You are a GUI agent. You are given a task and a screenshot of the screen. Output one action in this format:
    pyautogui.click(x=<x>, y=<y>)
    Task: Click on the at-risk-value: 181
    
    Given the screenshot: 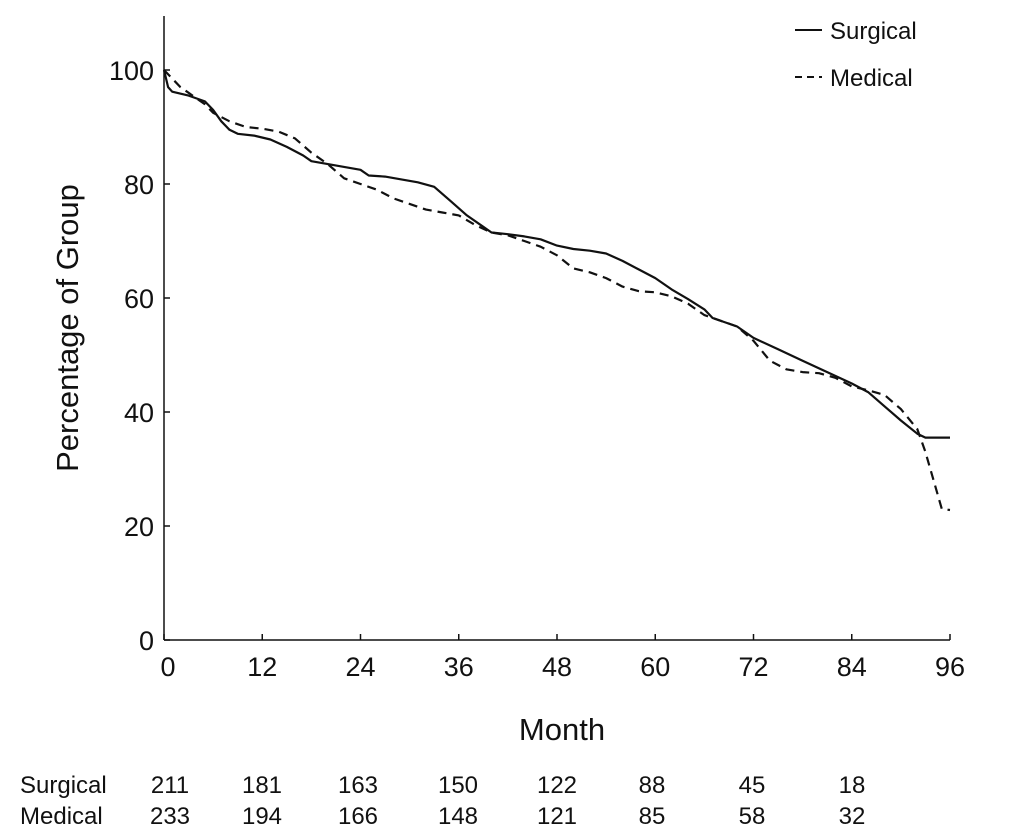 What is the action you would take?
    pyautogui.click(x=262, y=785)
    